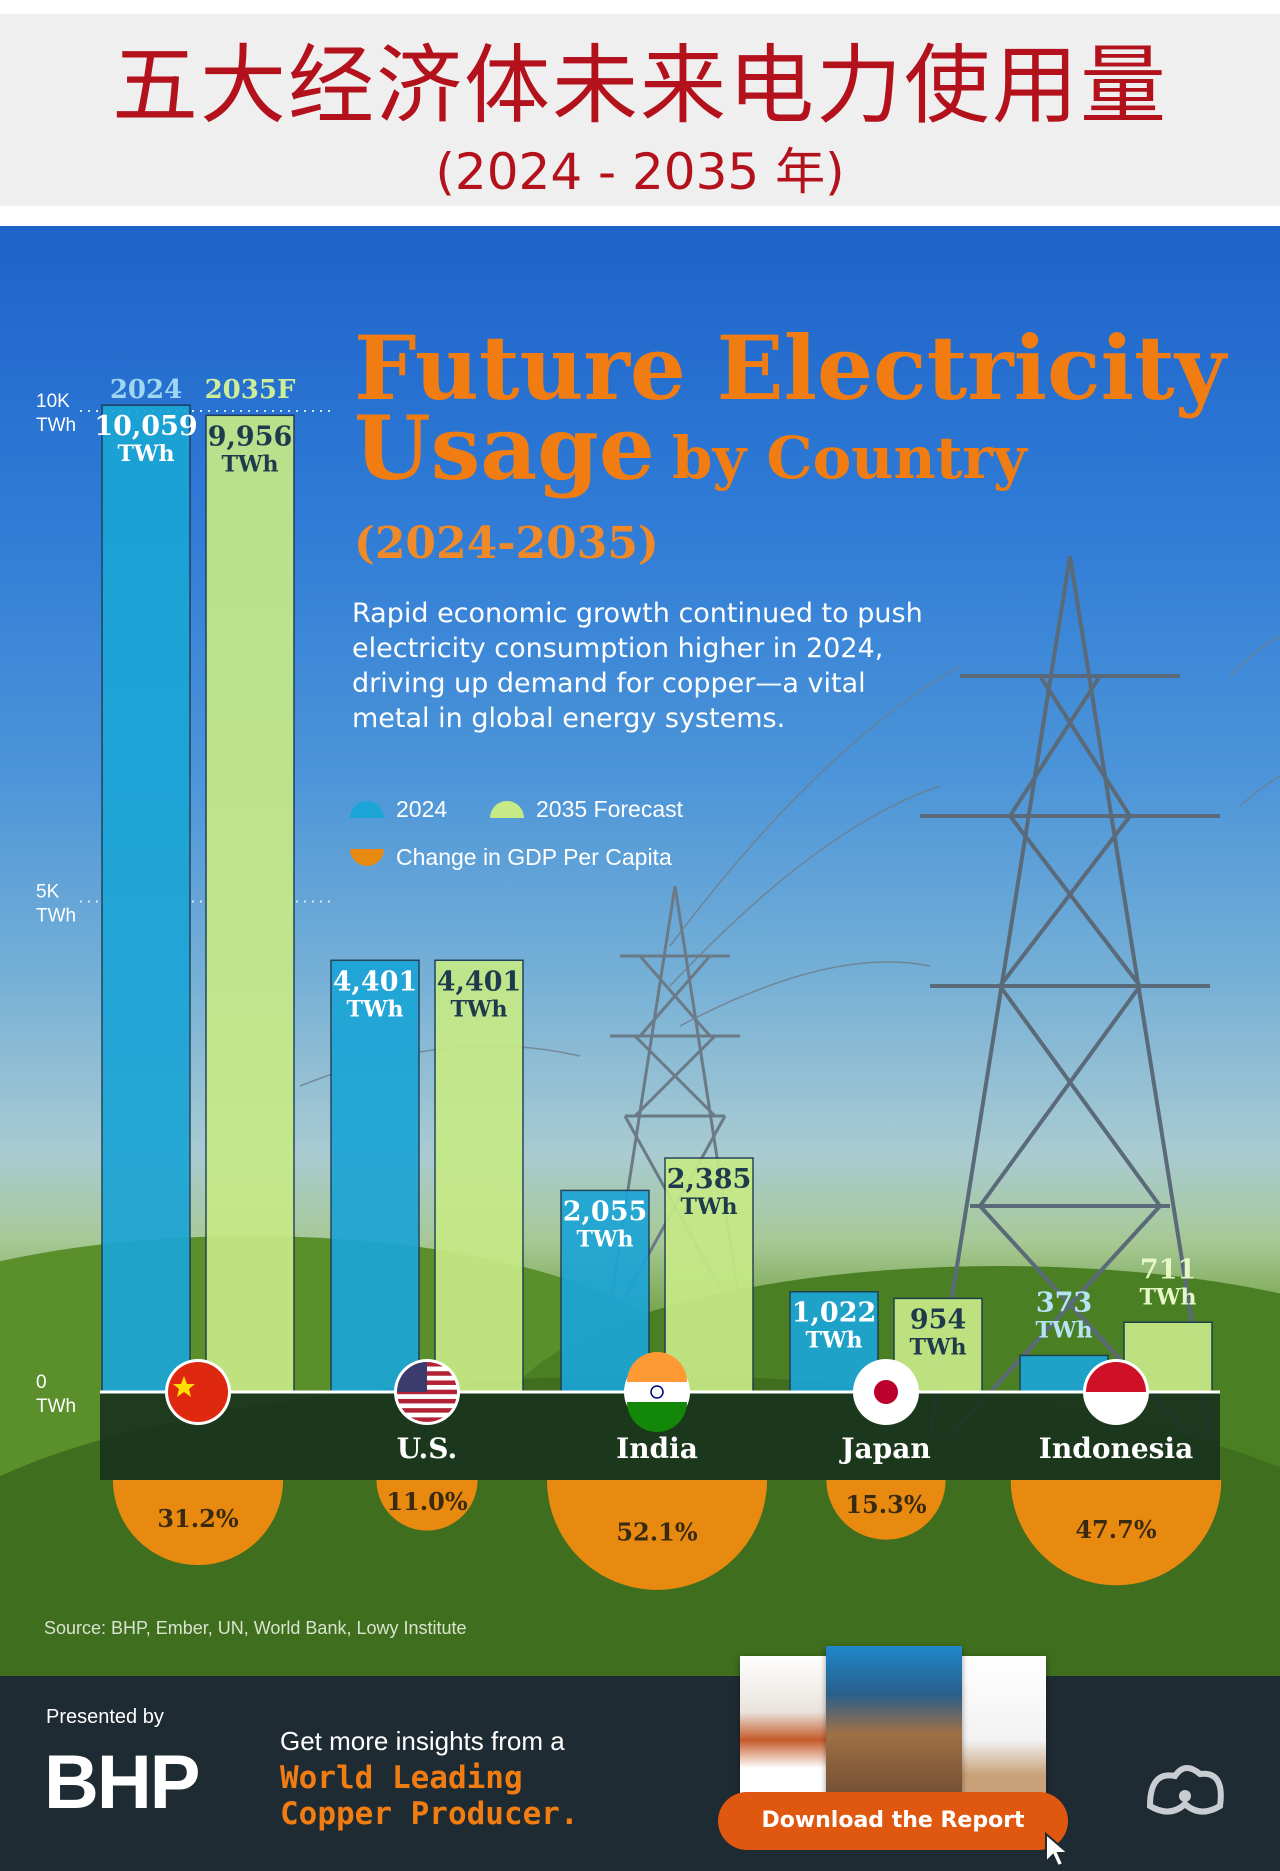 The height and width of the screenshot is (1871, 1280). What do you see at coordinates (426, 1501) in the screenshot?
I see `gdp-value-label: 11.0%` at bounding box center [426, 1501].